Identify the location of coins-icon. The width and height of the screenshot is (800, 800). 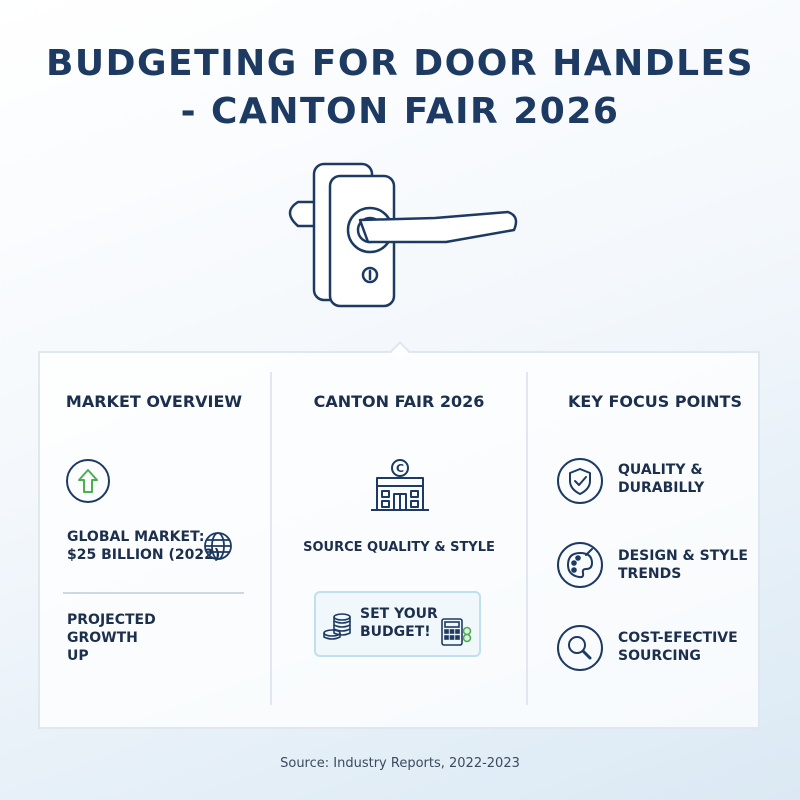
(338, 625).